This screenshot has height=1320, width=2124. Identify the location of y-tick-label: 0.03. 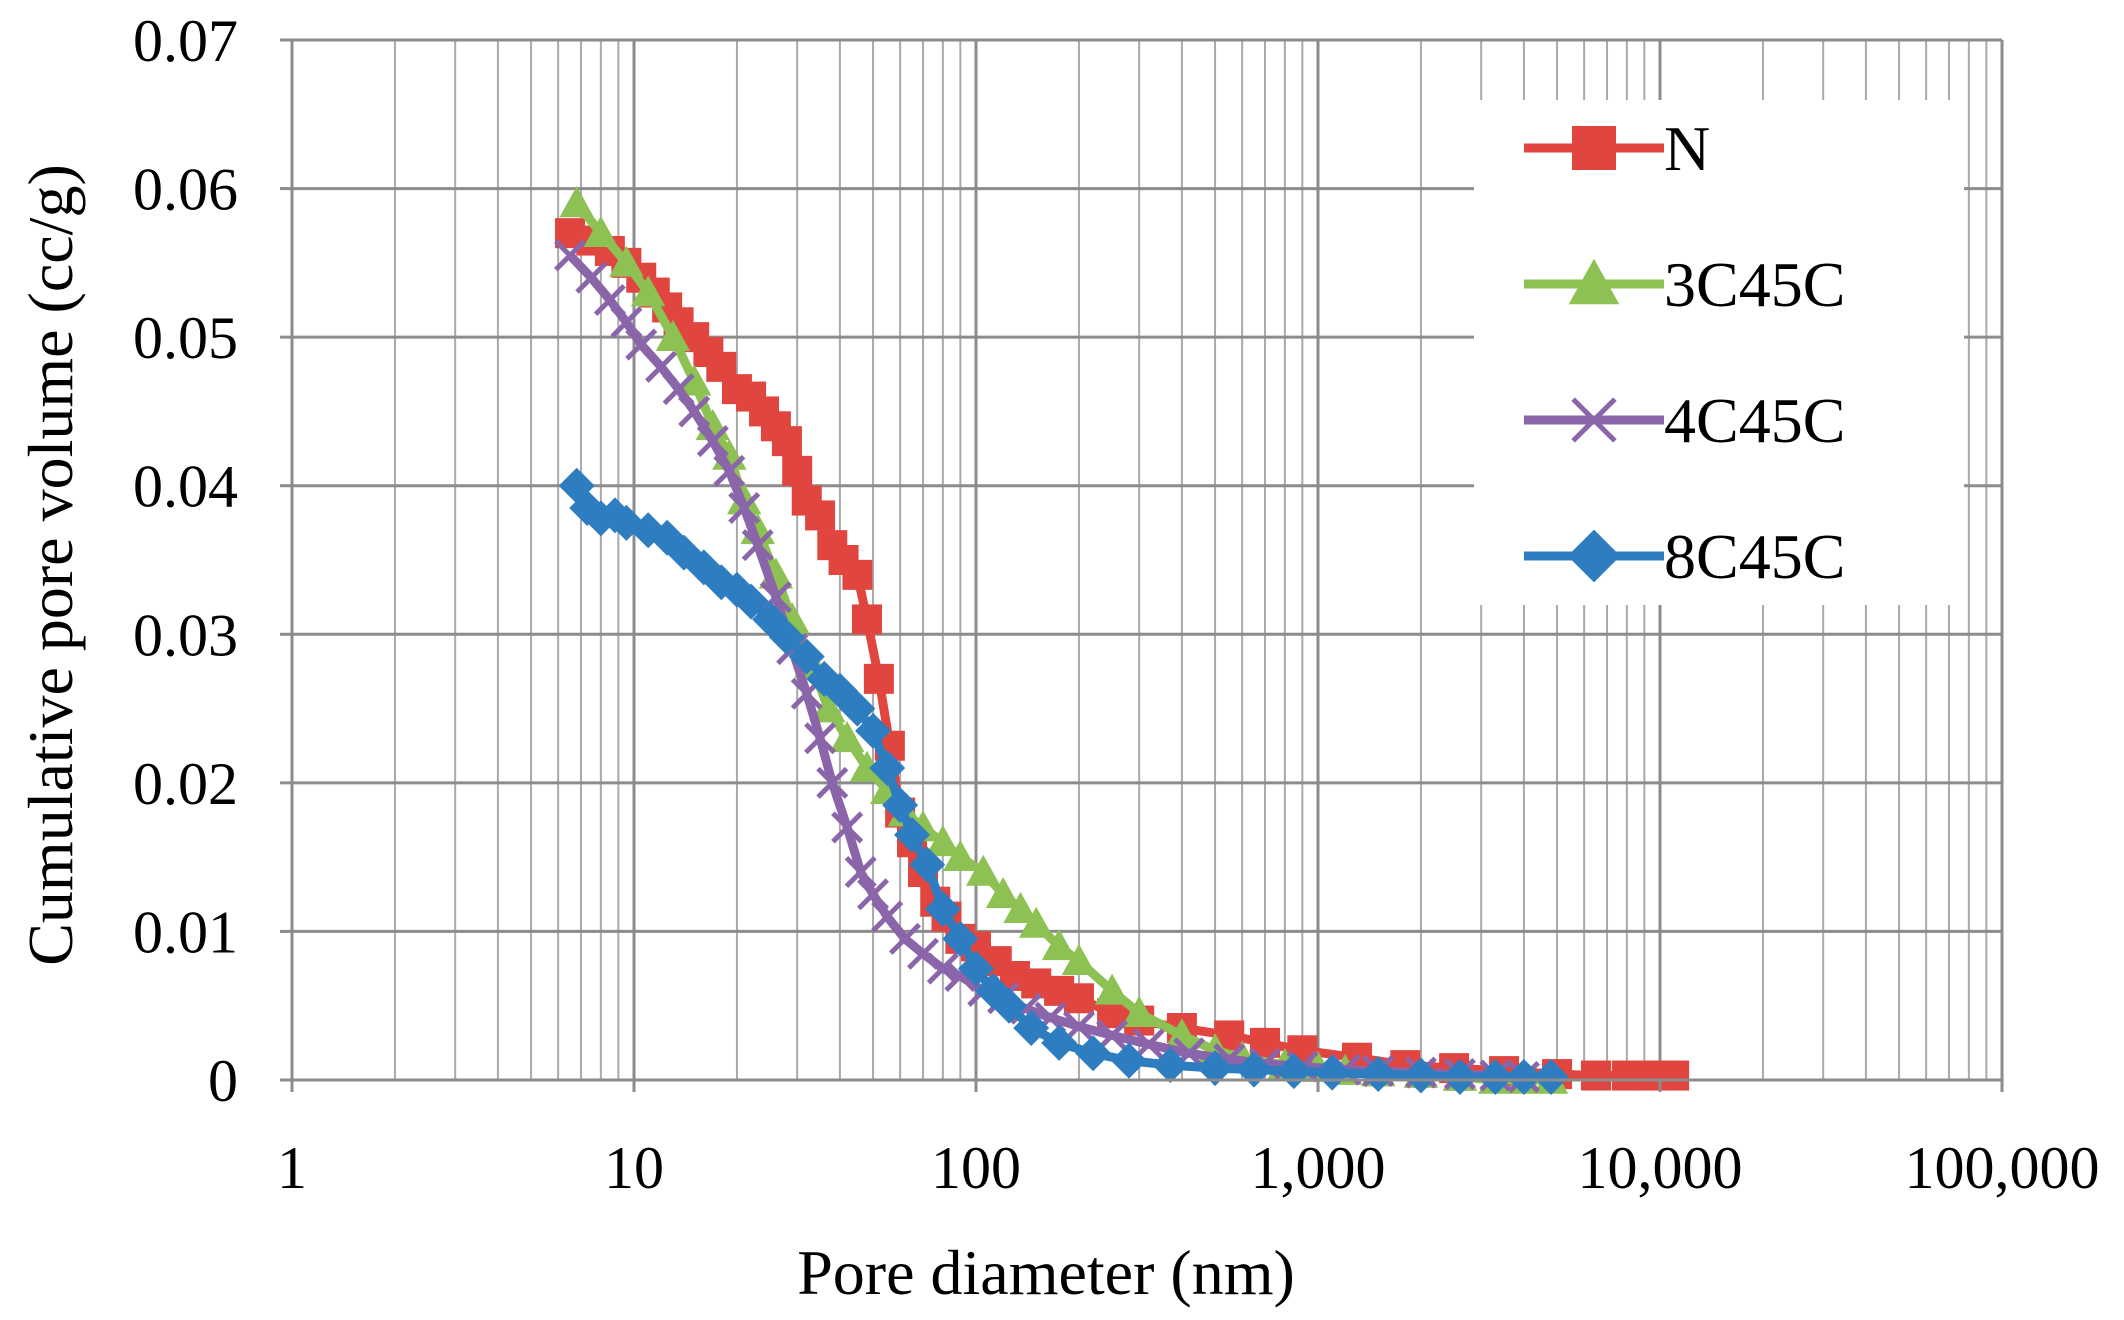
(185, 635).